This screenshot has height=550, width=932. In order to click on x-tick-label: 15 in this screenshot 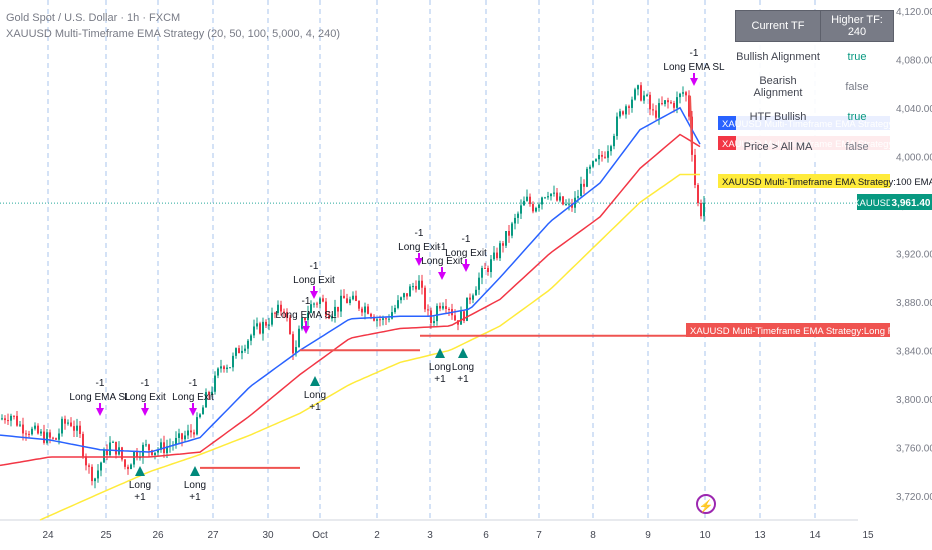, I will do `click(868, 535)`.